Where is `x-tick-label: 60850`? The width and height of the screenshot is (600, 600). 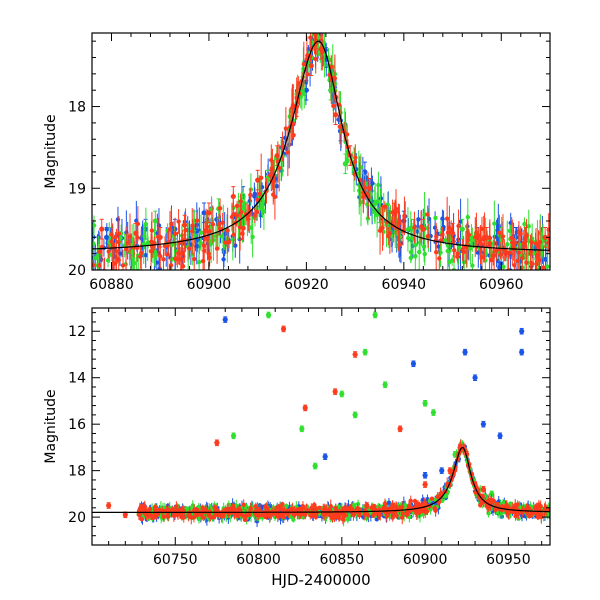
x-tick-label: 60850 is located at coordinates (342, 560).